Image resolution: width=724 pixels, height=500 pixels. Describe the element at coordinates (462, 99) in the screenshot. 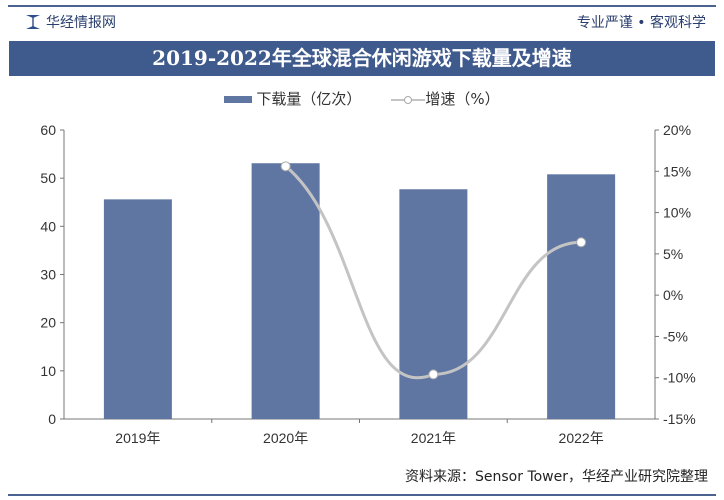

I see `legend-line-label: 增速（%）` at that location.